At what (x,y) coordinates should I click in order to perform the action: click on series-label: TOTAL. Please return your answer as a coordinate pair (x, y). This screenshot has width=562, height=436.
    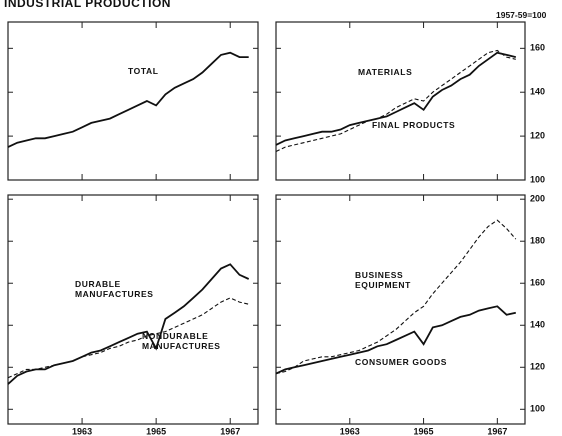
    Looking at the image, I should click on (143, 71).